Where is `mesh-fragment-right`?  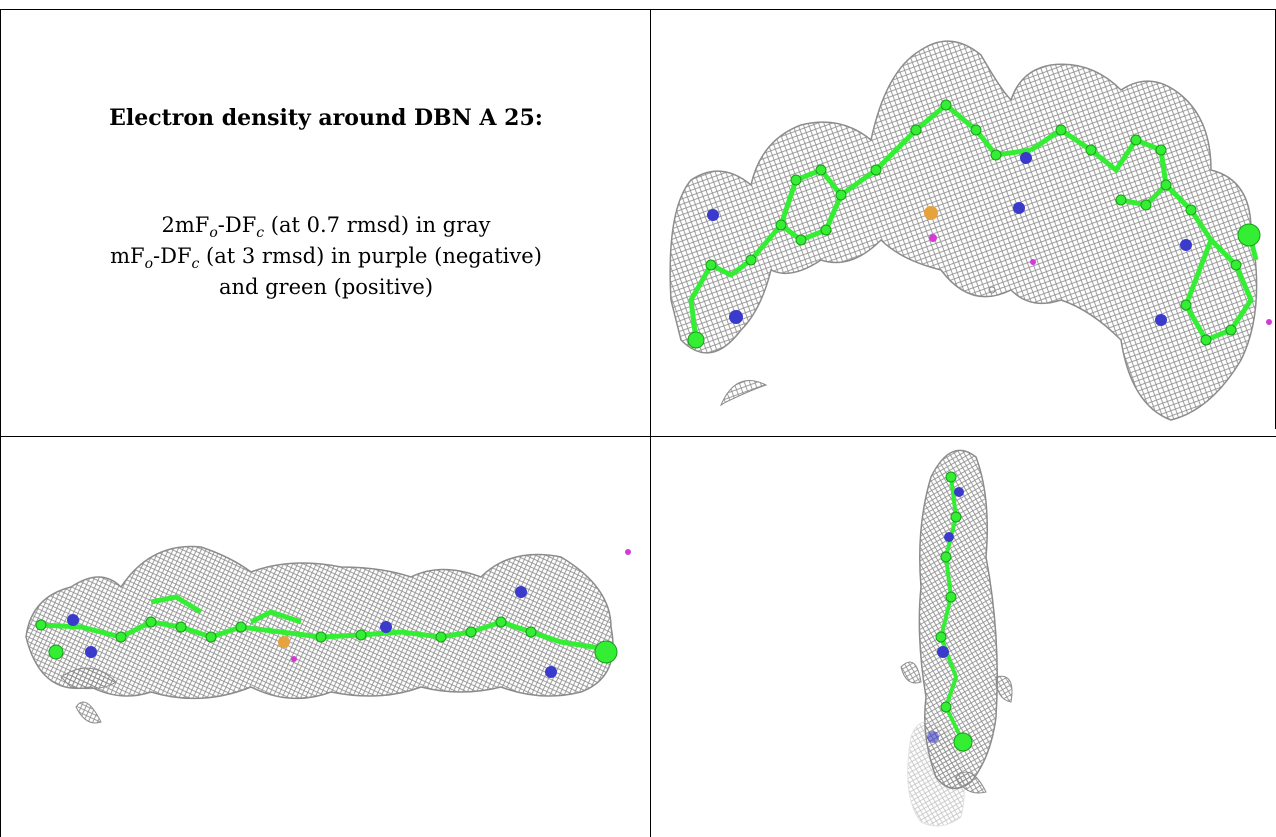
mesh-fragment-right is located at coordinates (1004, 689).